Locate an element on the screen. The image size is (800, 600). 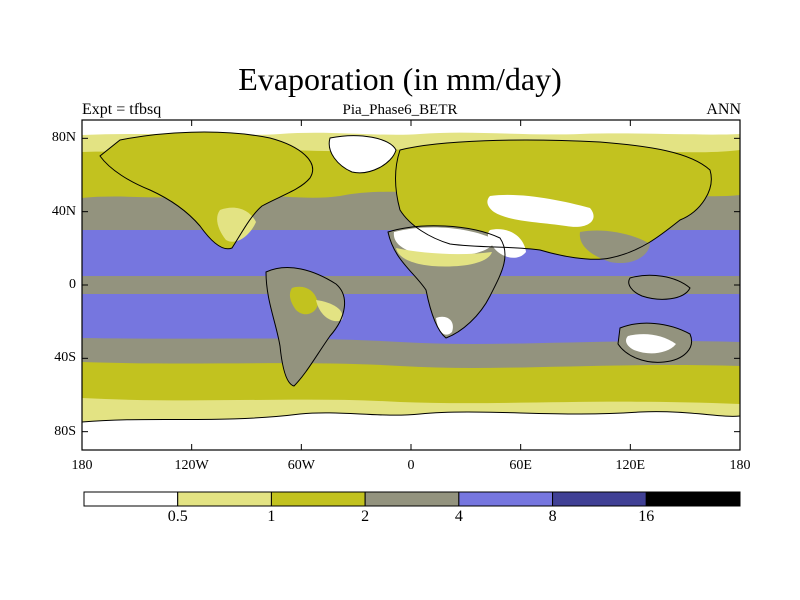
page-title: Evaporation (in mm/day) is located at coordinates (400, 79).